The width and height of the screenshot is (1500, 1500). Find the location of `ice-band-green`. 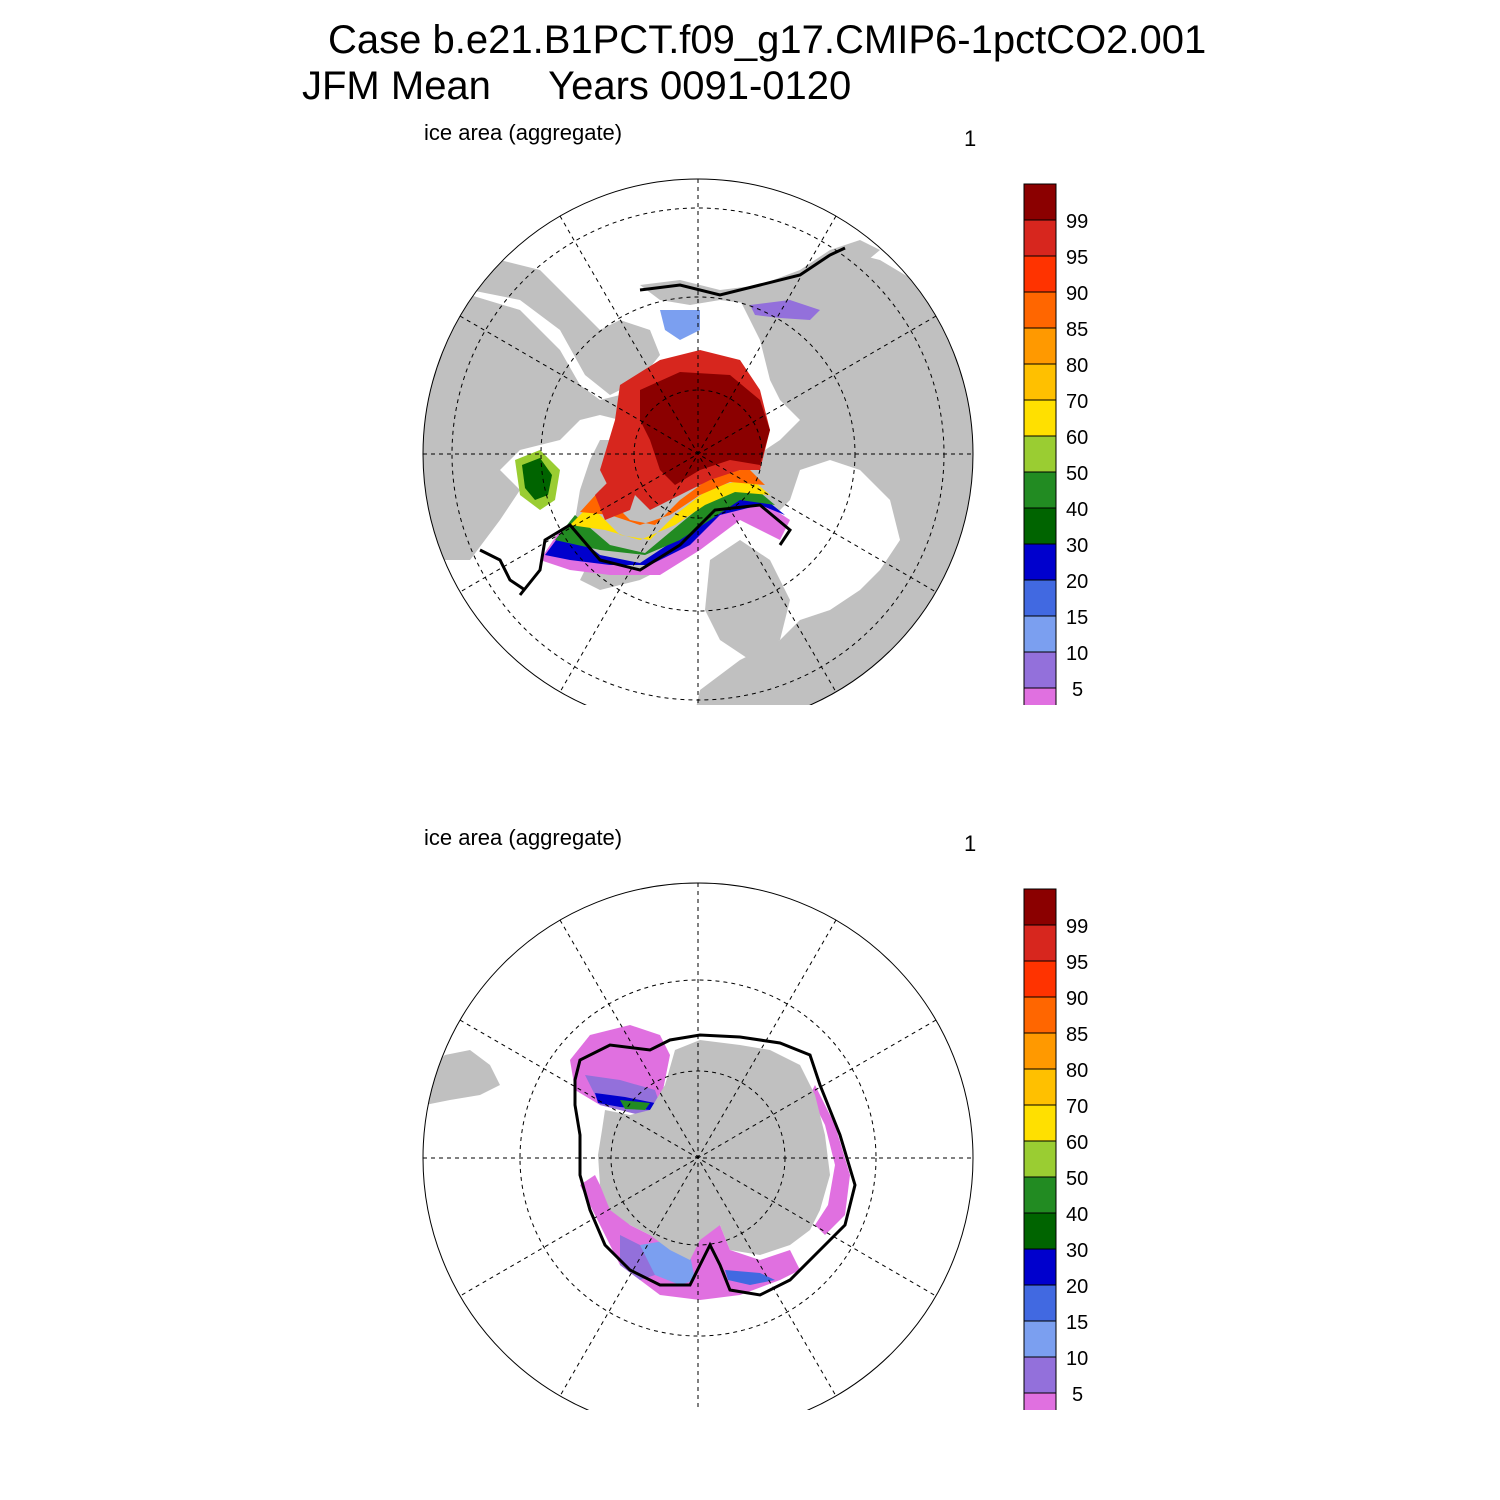

ice-band-green is located at coordinates (665, 521).